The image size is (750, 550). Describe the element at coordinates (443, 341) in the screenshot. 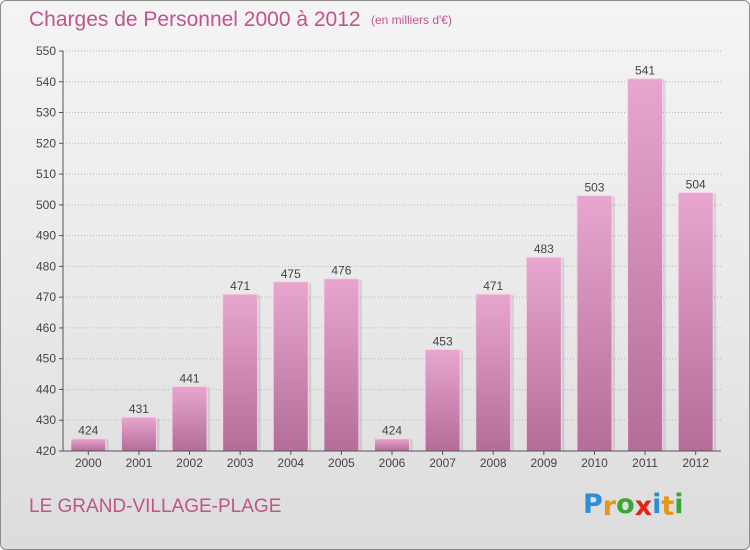

I see `data-label: 453` at that location.